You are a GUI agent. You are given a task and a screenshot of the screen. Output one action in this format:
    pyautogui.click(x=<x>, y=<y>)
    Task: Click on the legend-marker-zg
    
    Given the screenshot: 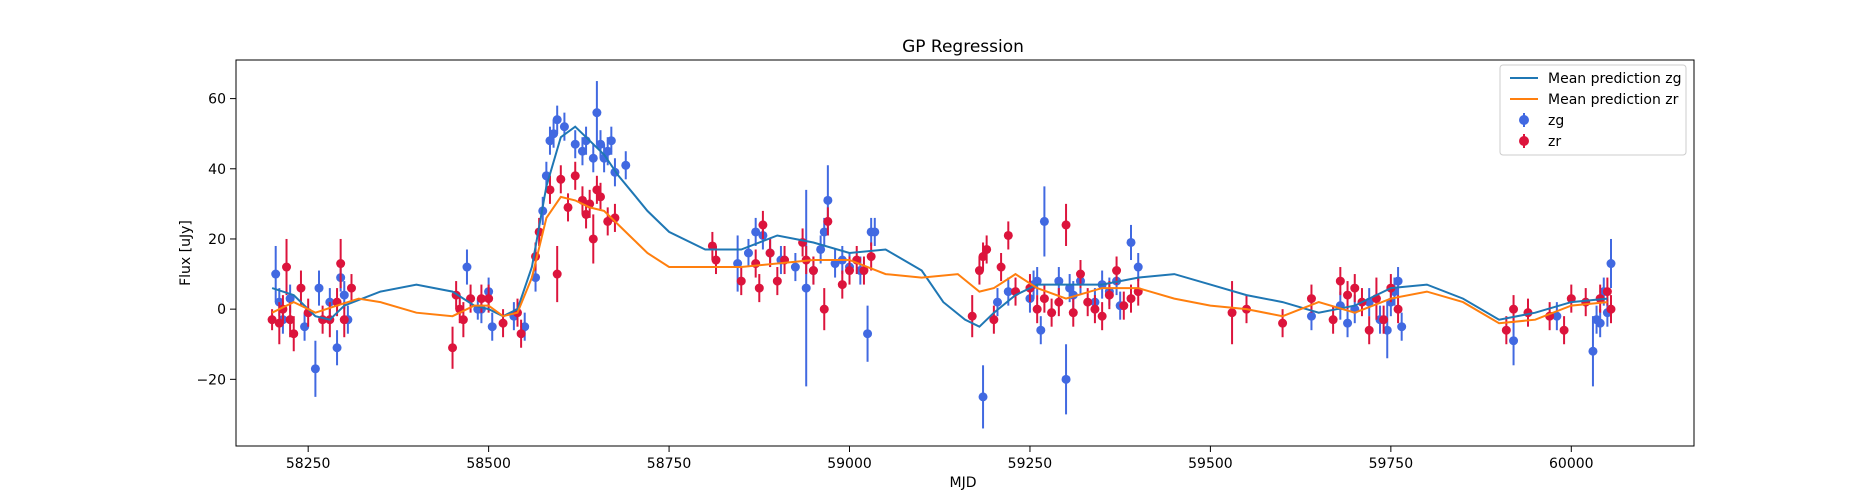 What is the action you would take?
    pyautogui.click(x=1524, y=120)
    